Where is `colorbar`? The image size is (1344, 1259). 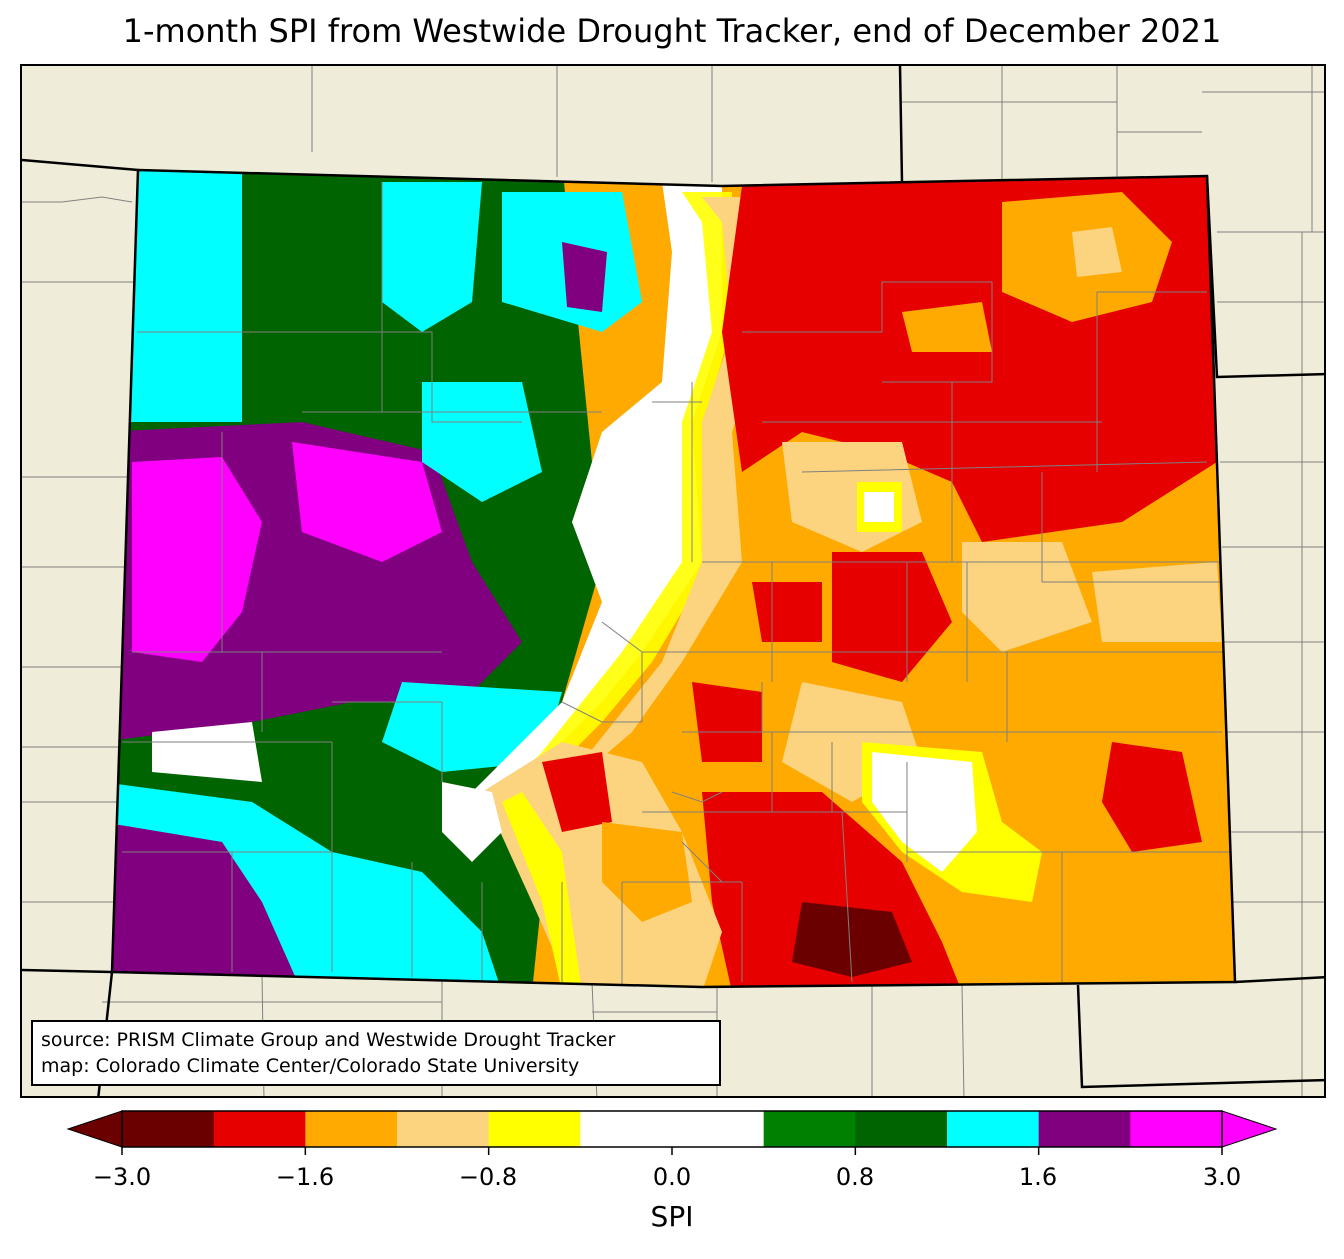 colorbar is located at coordinates (672, 1132).